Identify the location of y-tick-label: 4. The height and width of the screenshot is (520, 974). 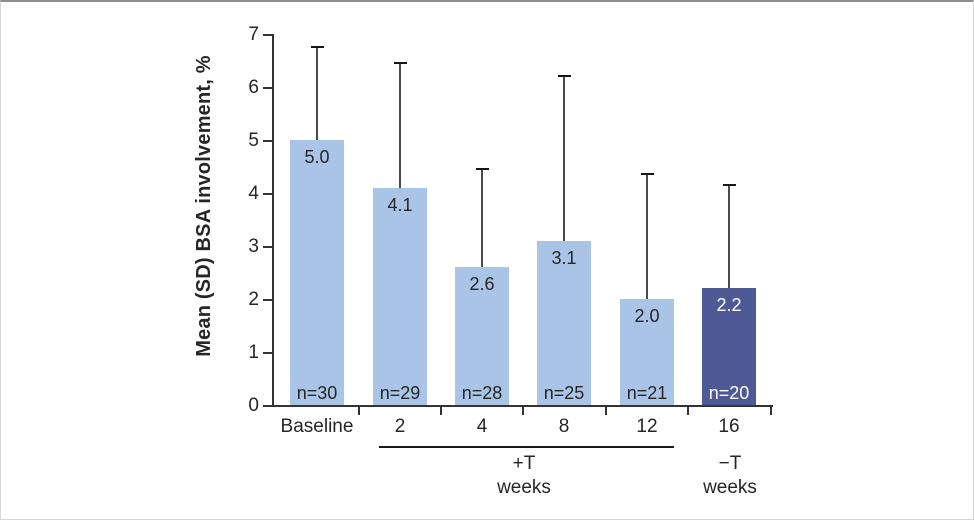
(253, 193).